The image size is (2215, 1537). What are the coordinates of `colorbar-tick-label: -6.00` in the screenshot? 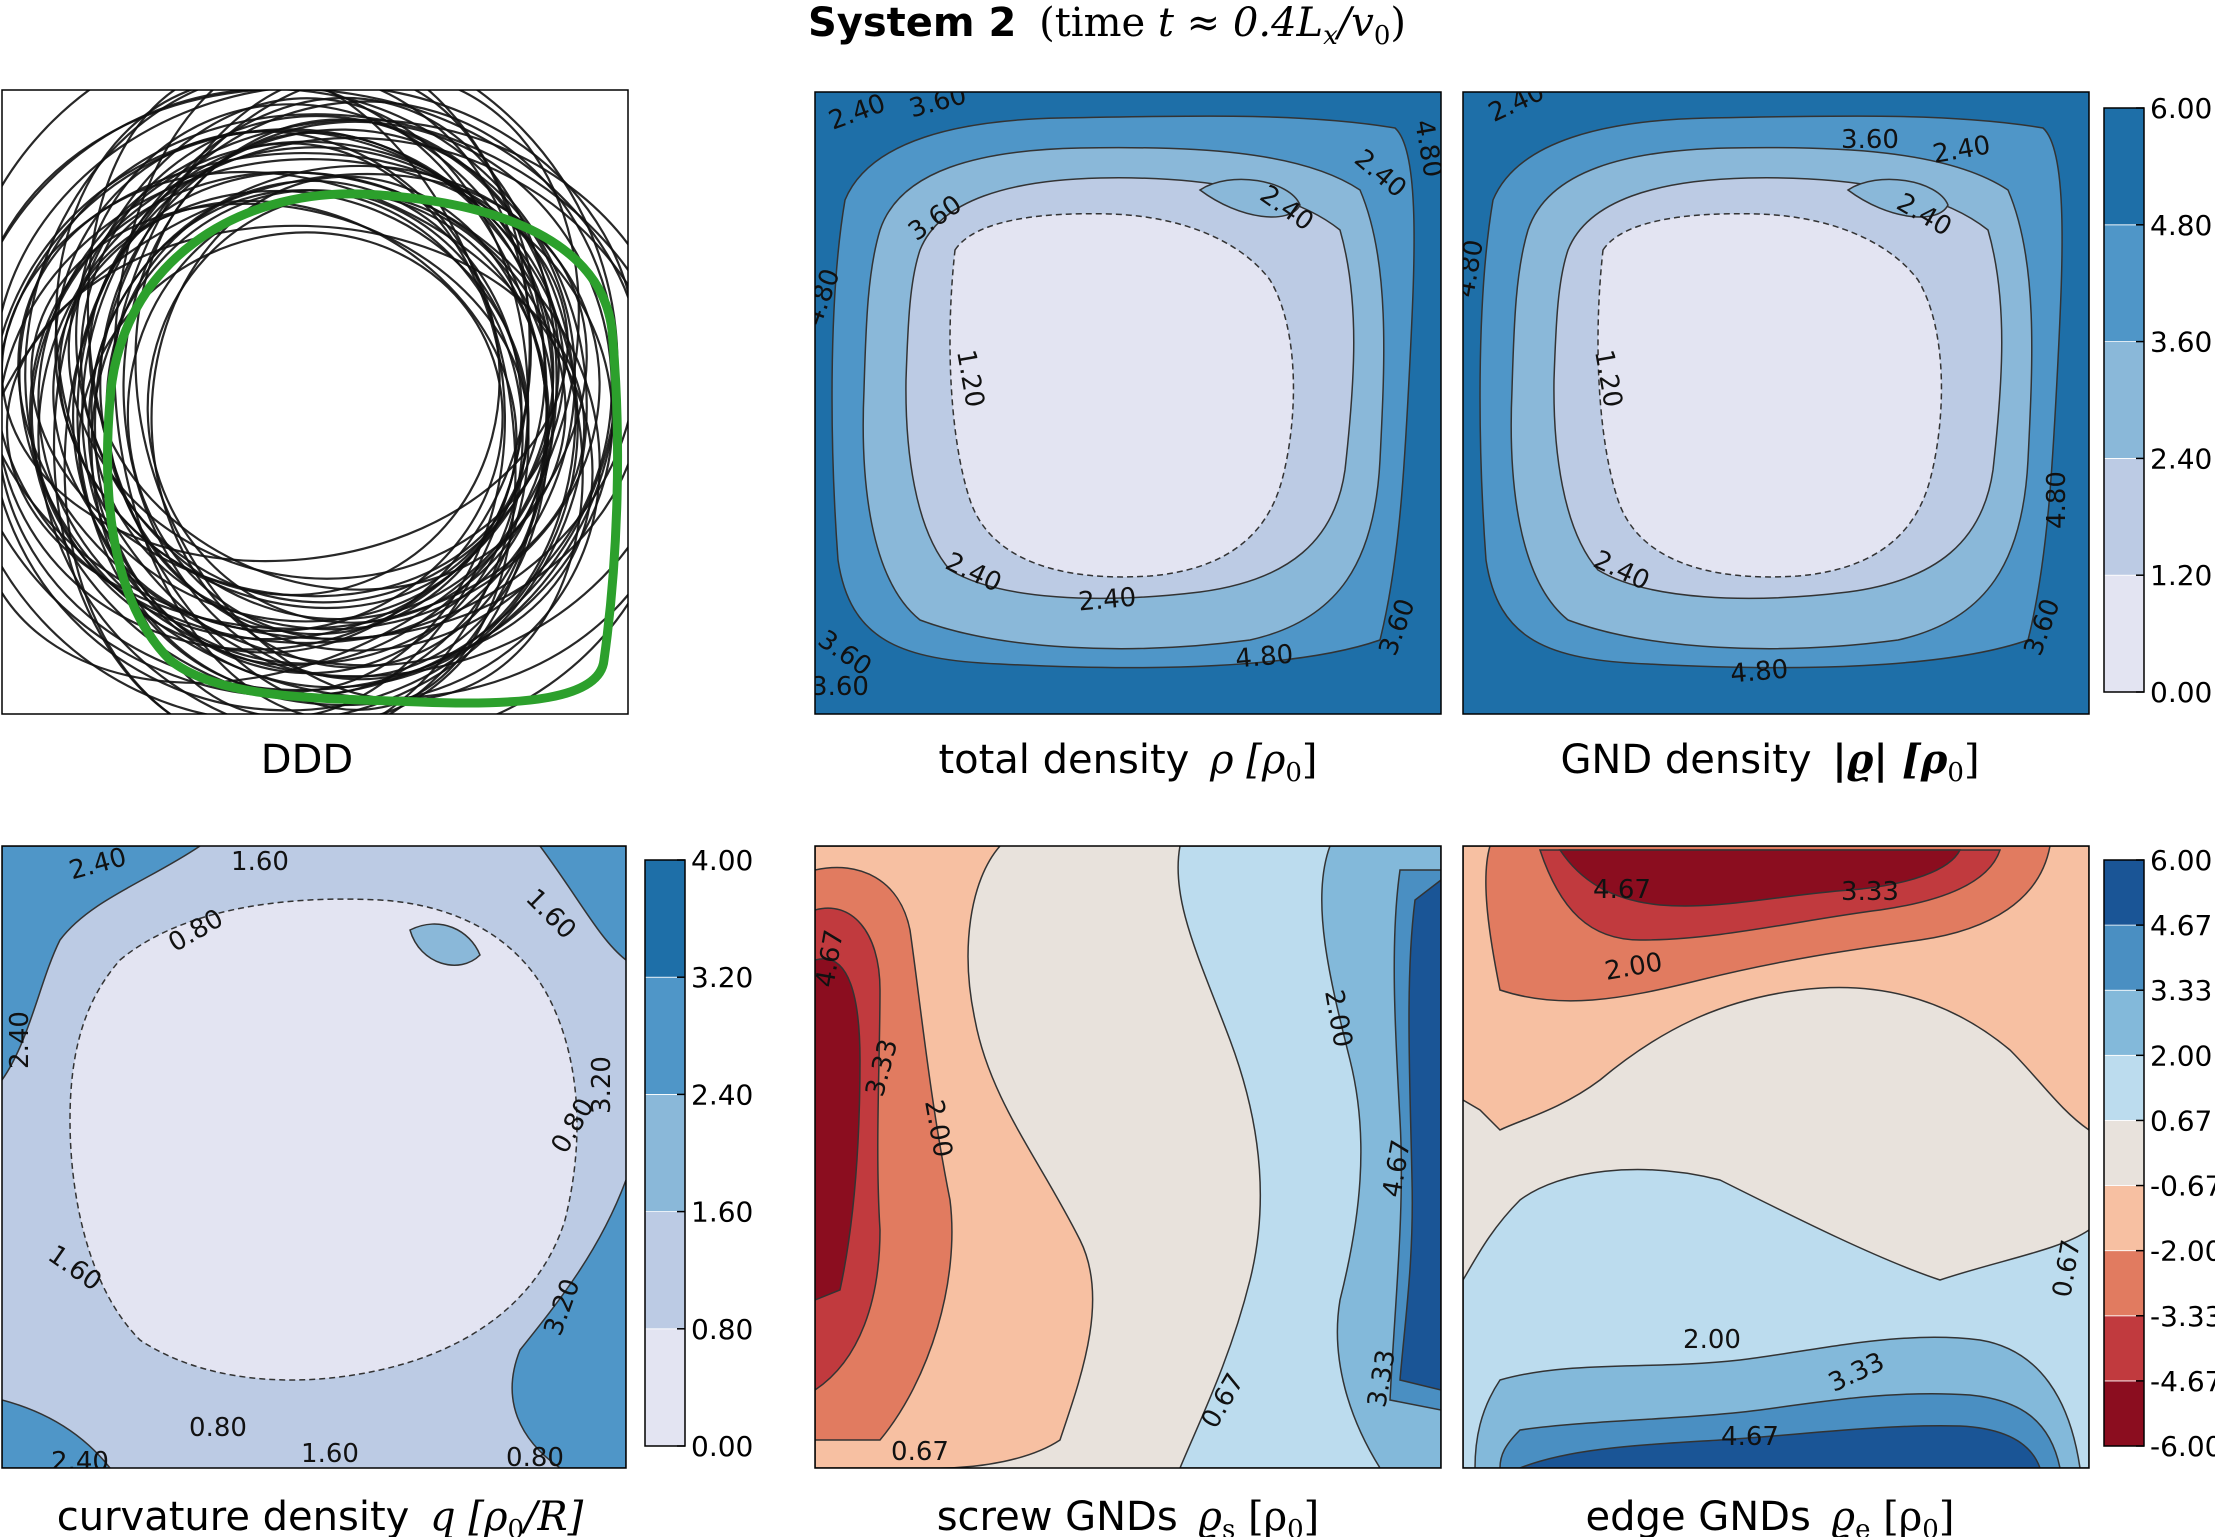 It's located at (2182, 1446).